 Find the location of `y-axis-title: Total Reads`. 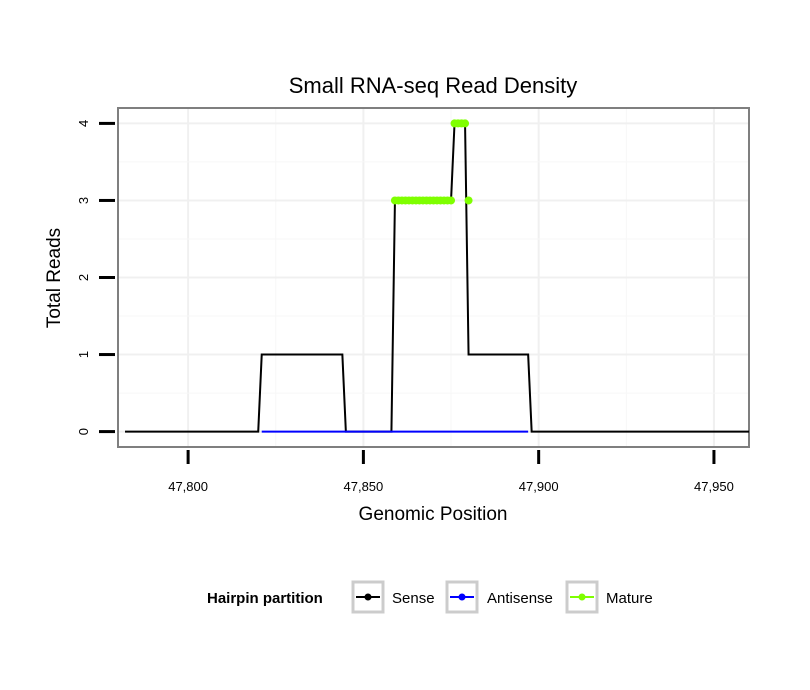

y-axis-title: Total Reads is located at coordinates (54, 278).